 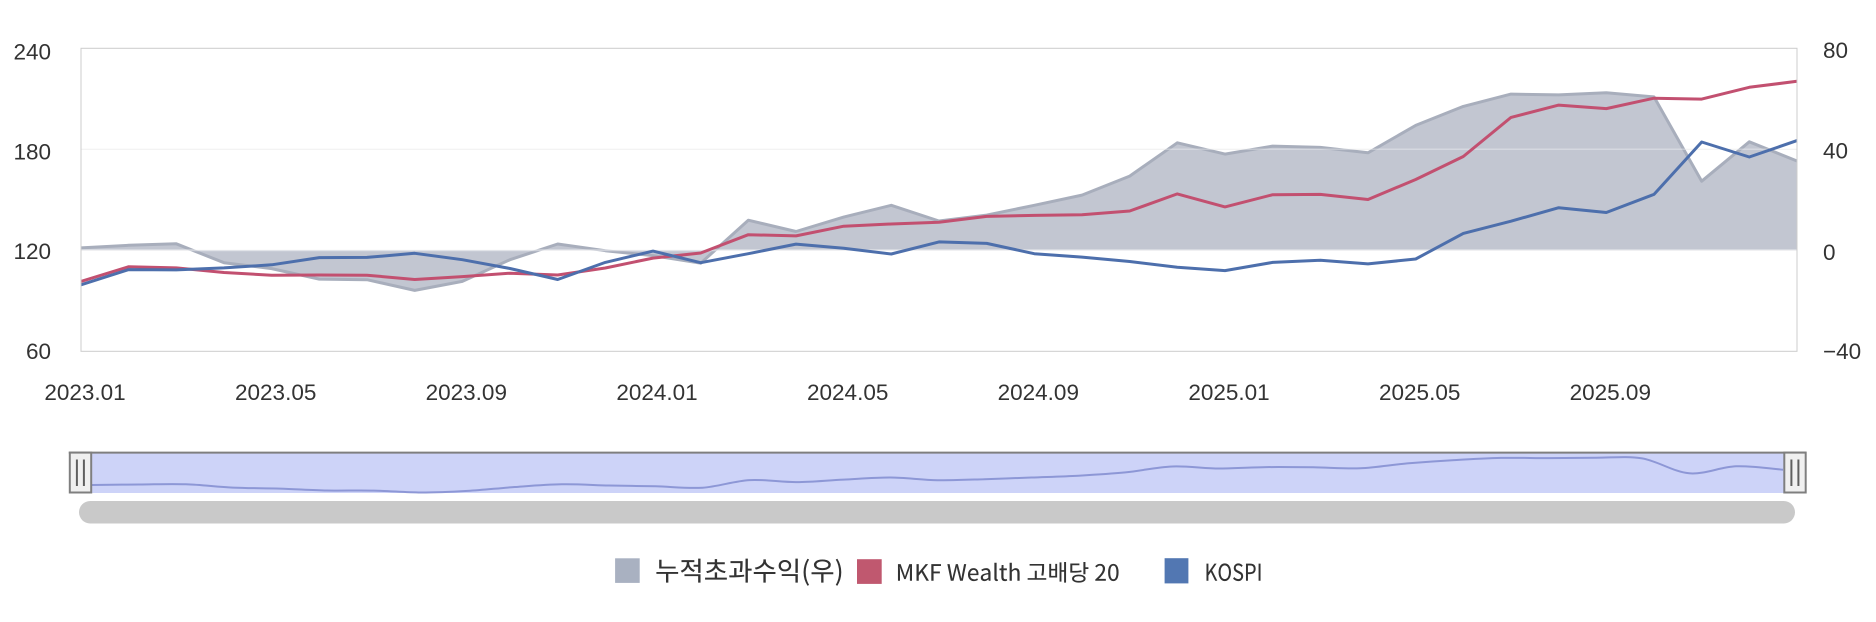 What do you see at coordinates (466, 392) in the screenshot?
I see `svg-text: 2023.09` at bounding box center [466, 392].